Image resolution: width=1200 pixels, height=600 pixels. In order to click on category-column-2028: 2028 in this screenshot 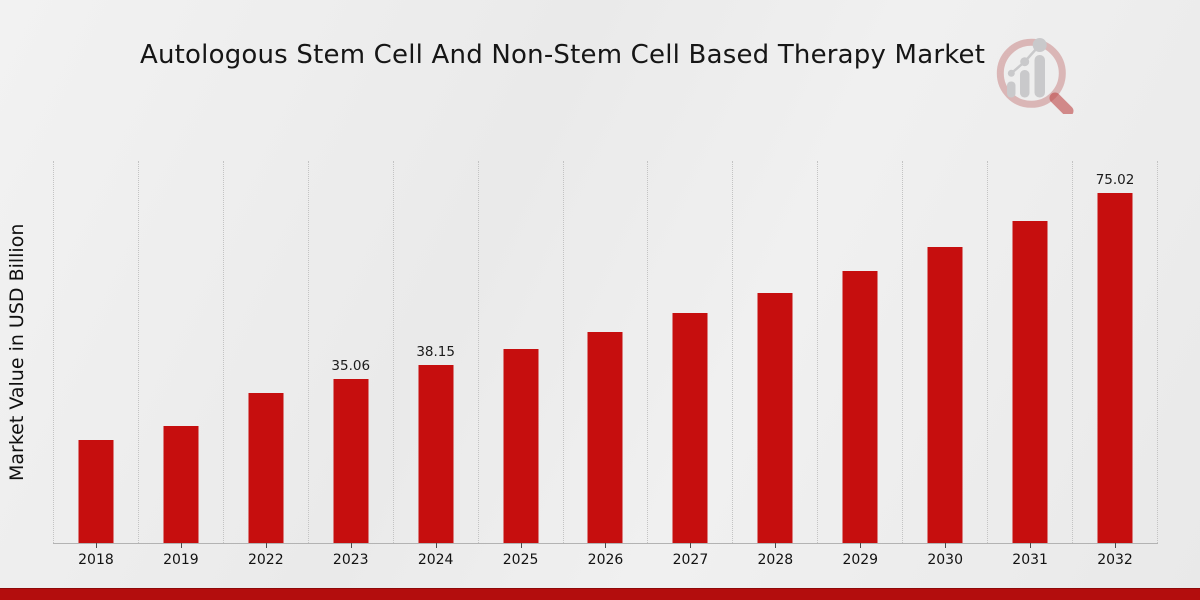, I will do `click(774, 364)`.